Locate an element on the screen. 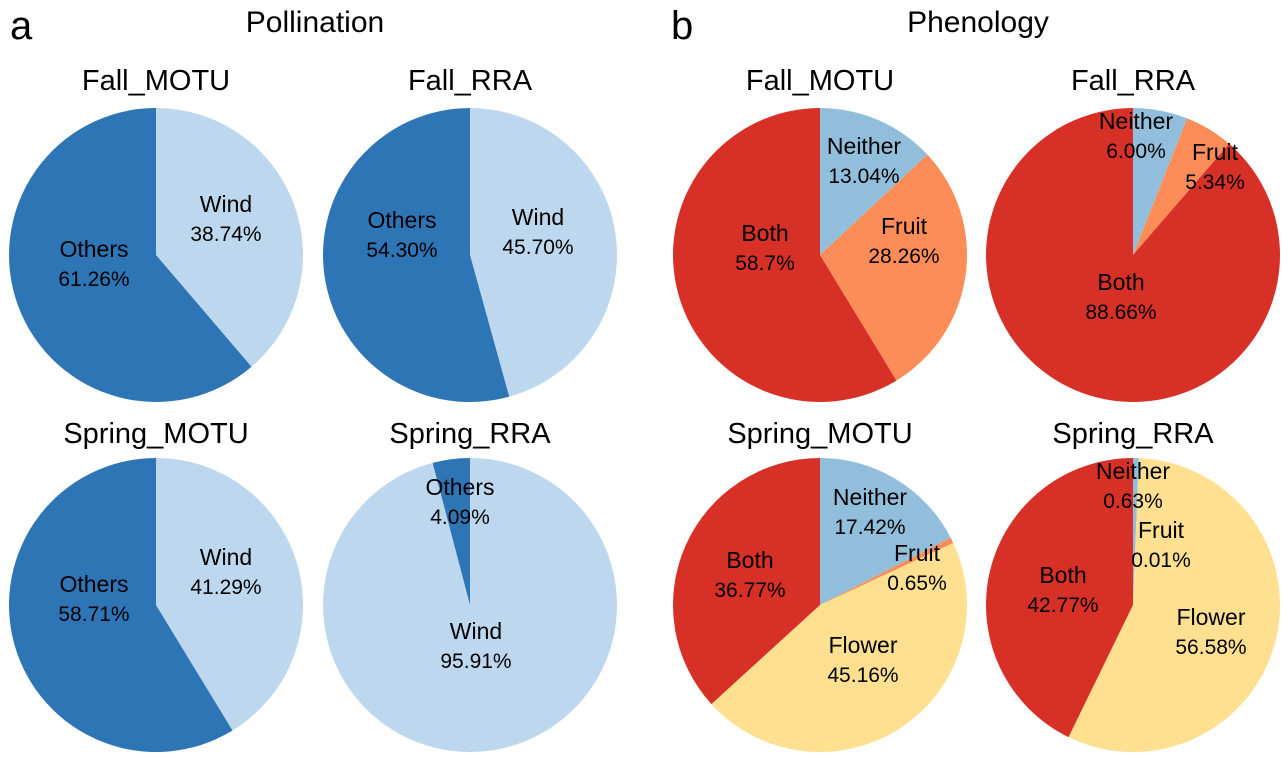 Image resolution: width=1288 pixels, height=758 pixels. pie-a-fall-motu: Fall_MOTU Wind 38.74% Others 61.26% is located at coordinates (156, 233).